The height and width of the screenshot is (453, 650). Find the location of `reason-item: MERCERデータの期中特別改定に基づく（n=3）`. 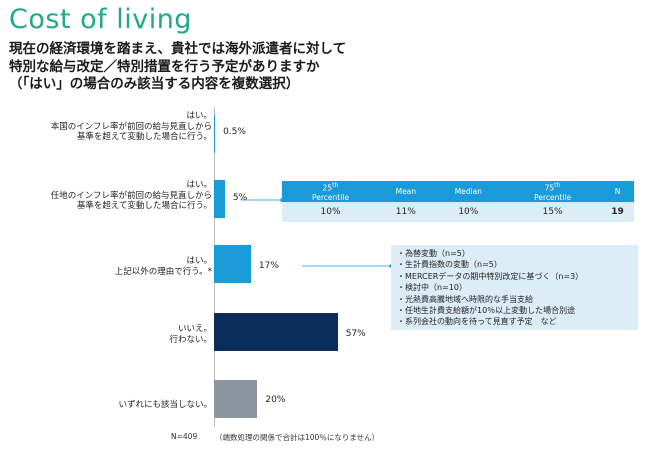

reason-item: MERCERデータの期中特別改定に基づく（n=3） is located at coordinates (514, 276).